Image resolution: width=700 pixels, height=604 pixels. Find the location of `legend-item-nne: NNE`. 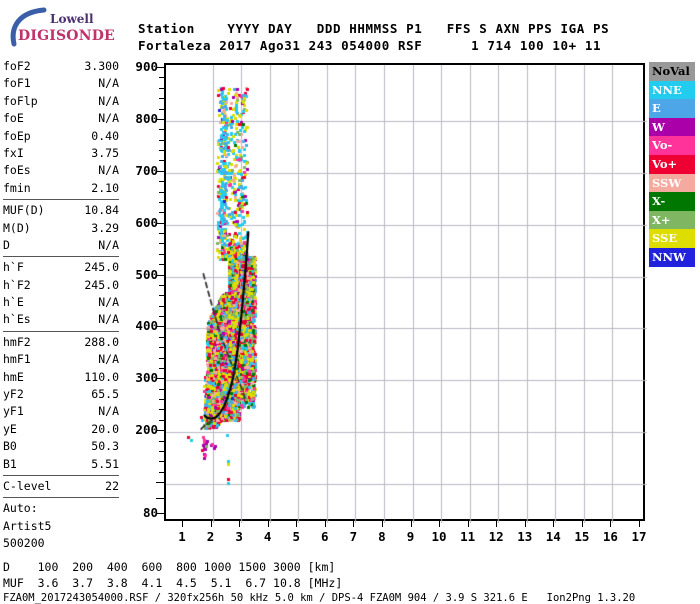

legend-item-nne: NNE is located at coordinates (672, 90).